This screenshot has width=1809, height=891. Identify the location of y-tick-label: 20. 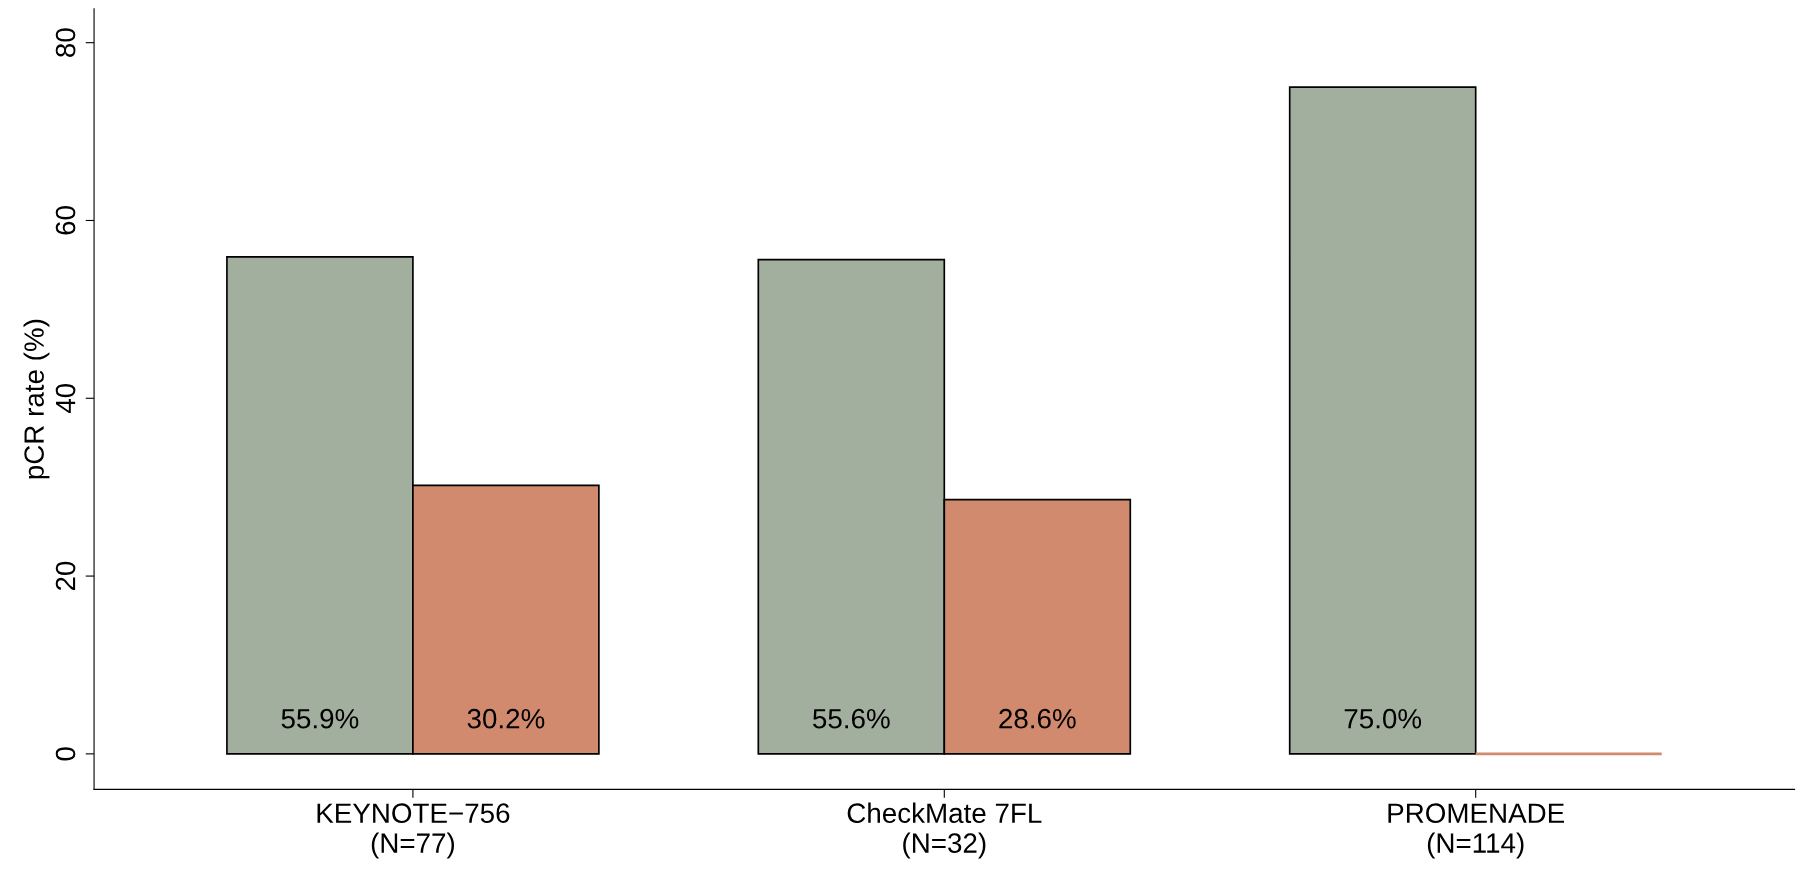
(65, 576).